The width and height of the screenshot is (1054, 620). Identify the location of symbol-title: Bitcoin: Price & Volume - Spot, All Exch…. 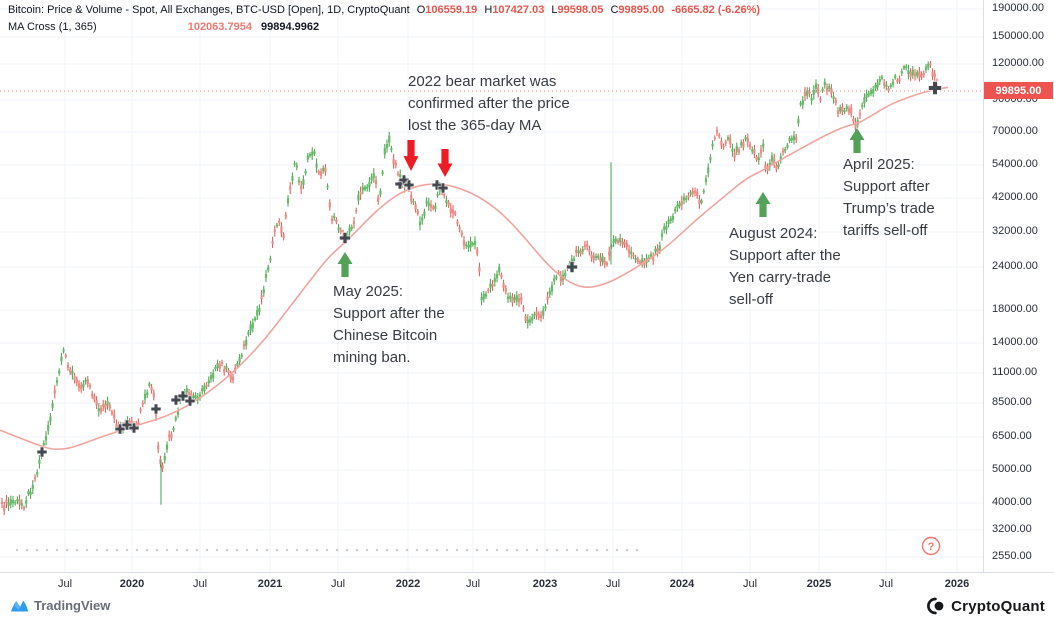
(209, 10).